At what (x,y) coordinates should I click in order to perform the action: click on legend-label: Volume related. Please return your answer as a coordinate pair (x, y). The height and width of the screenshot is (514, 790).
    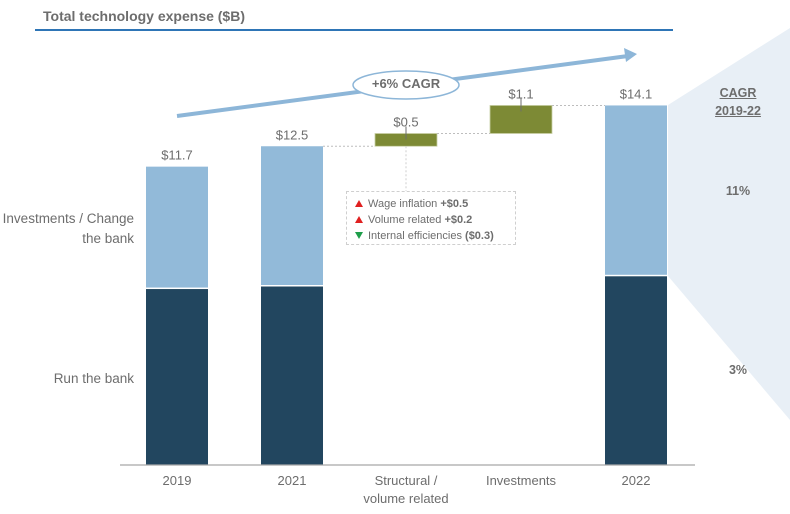
    Looking at the image, I should click on (405, 220).